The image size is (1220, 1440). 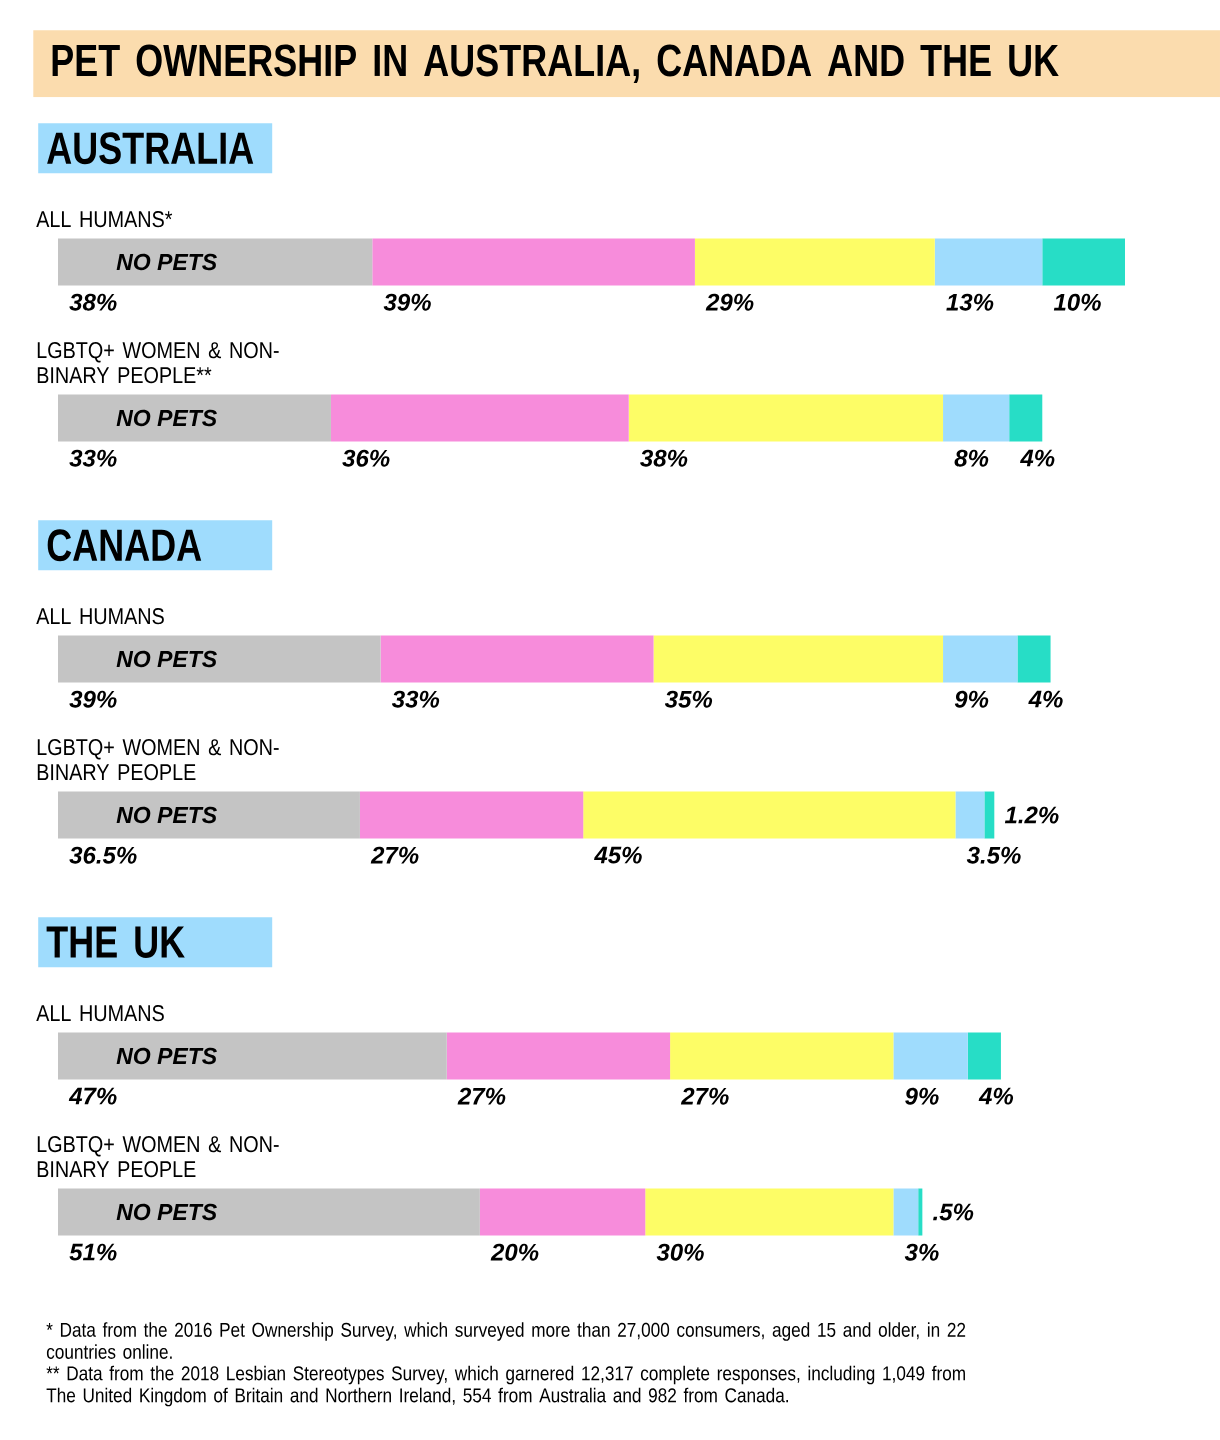 I want to click on data-label: 29%, so click(x=729, y=302).